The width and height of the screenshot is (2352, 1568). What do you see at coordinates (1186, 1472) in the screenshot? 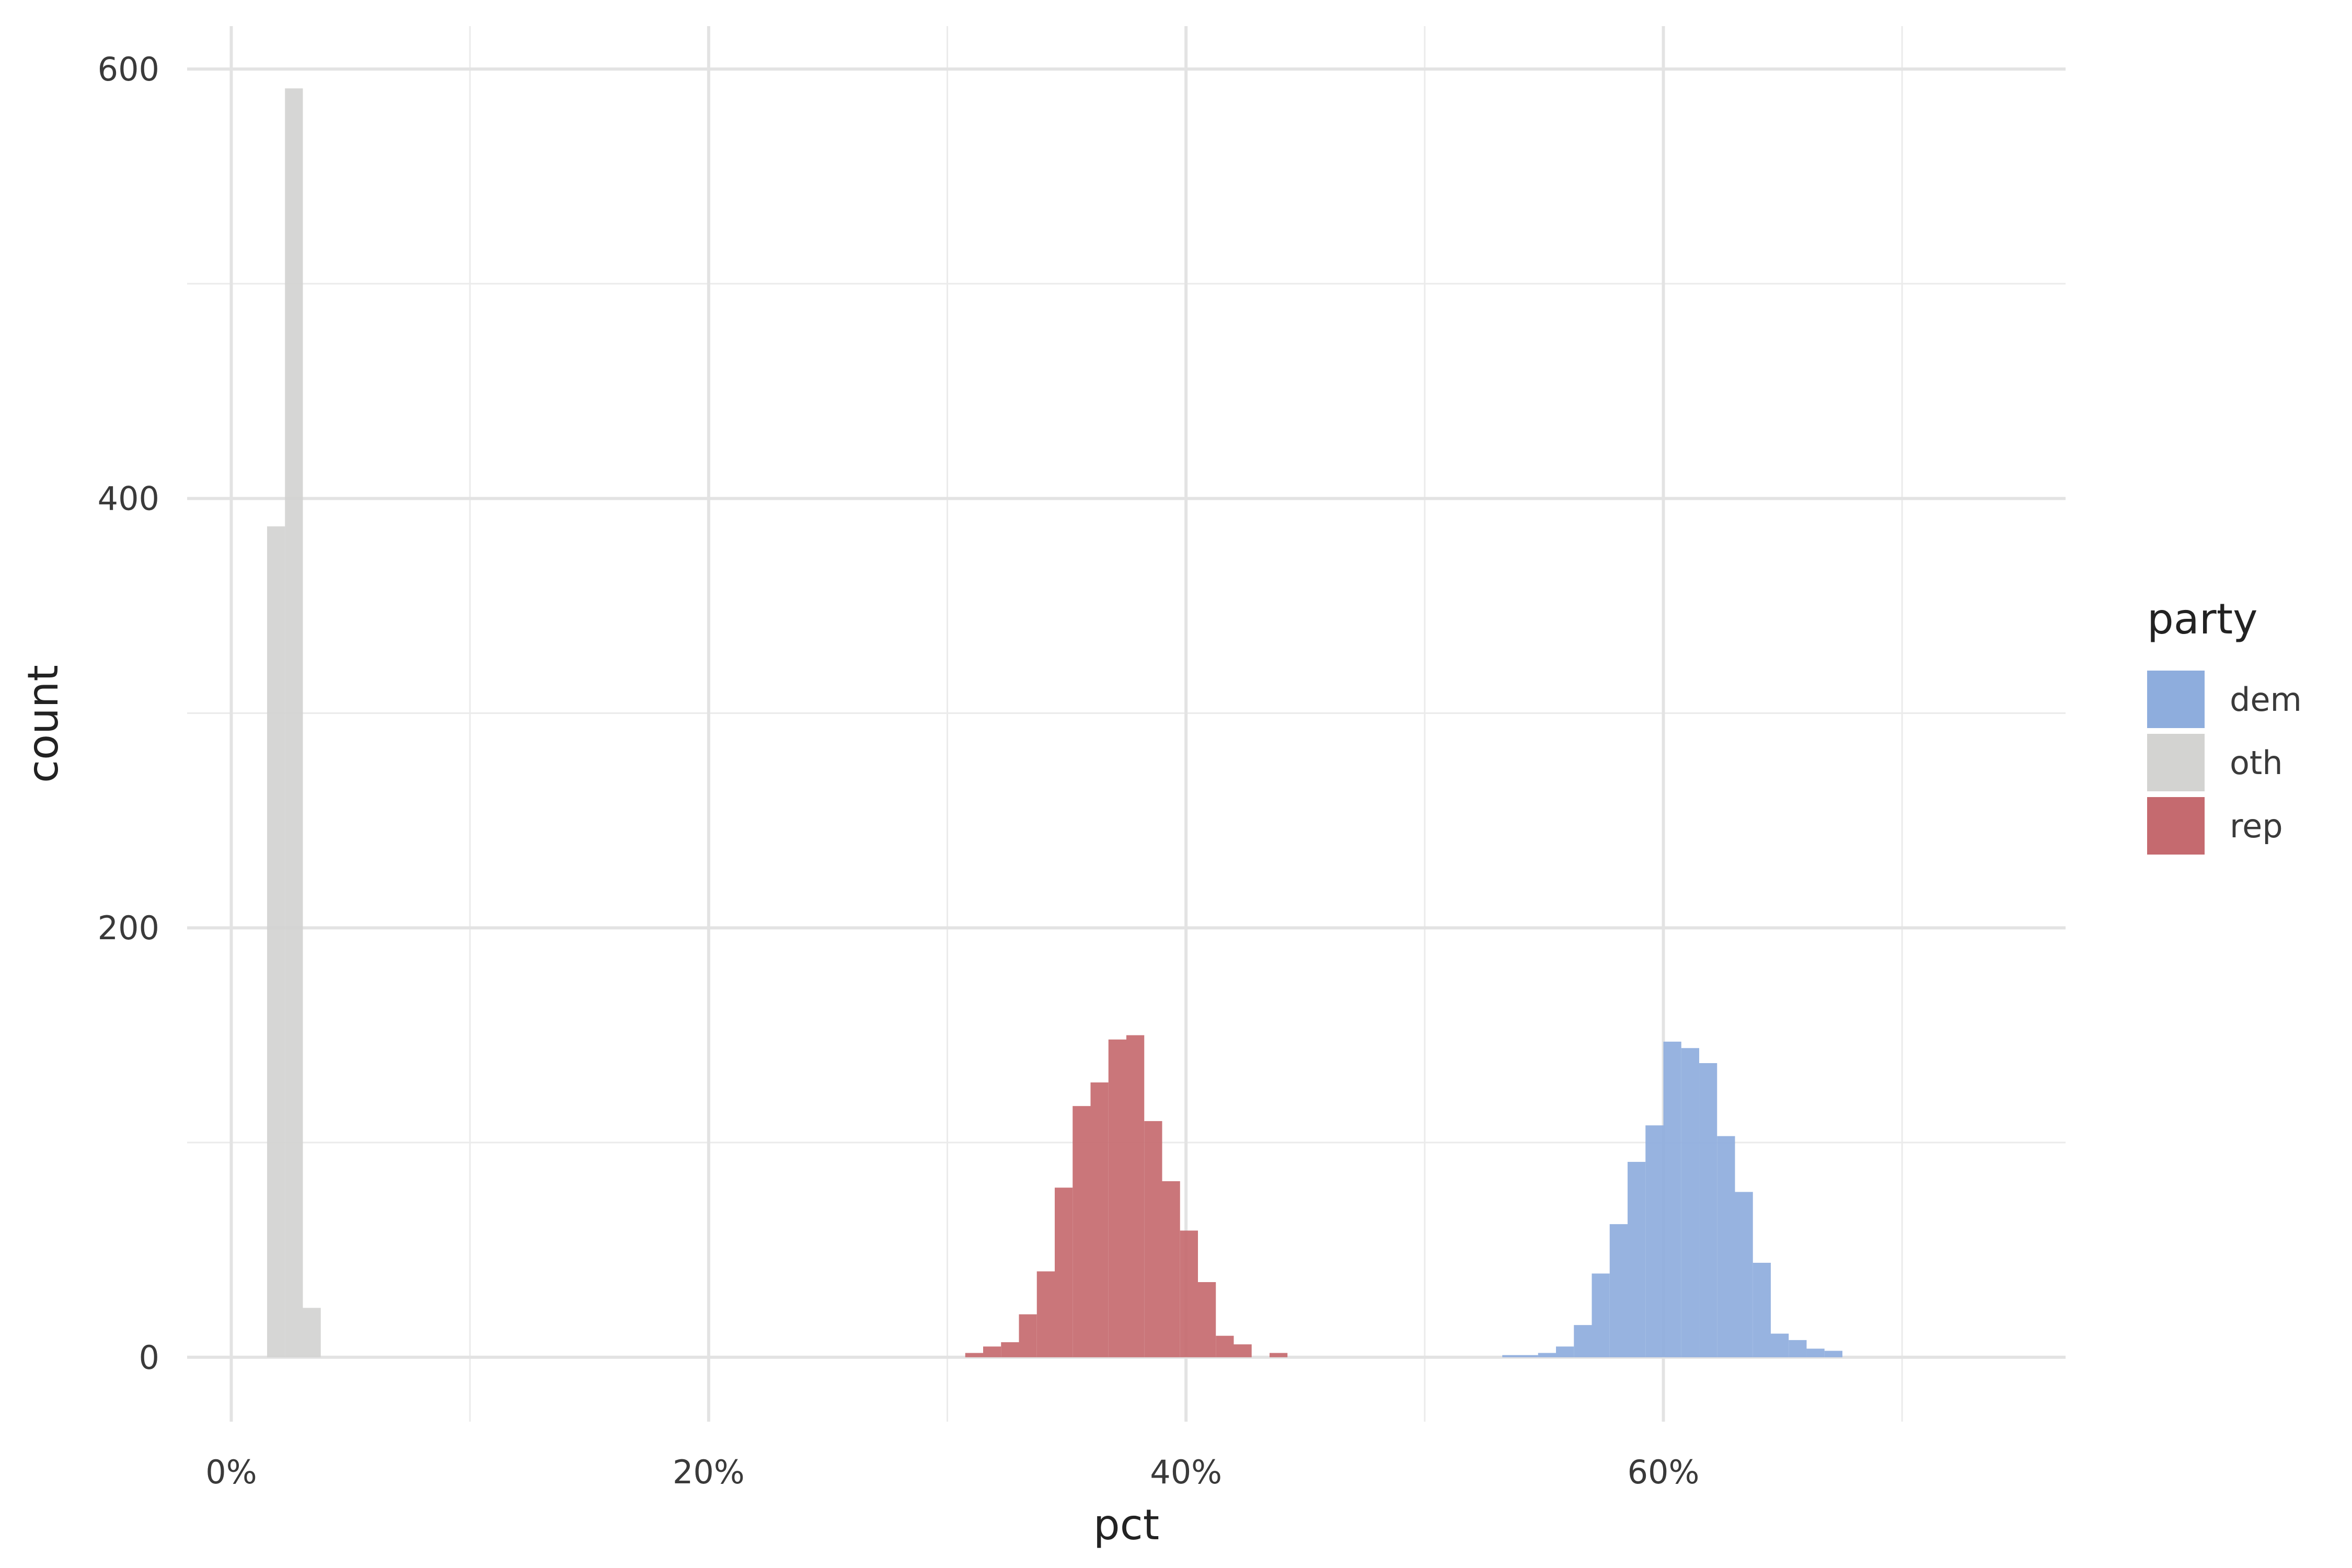
I see `x-tick-label: 40%` at bounding box center [1186, 1472].